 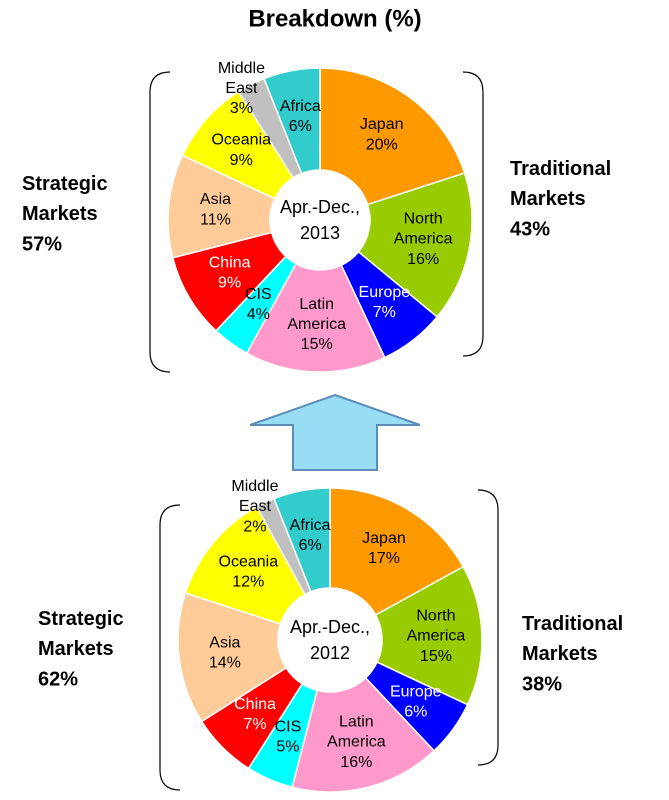 What do you see at coordinates (58, 679) in the screenshot?
I see `group-value: 62%` at bounding box center [58, 679].